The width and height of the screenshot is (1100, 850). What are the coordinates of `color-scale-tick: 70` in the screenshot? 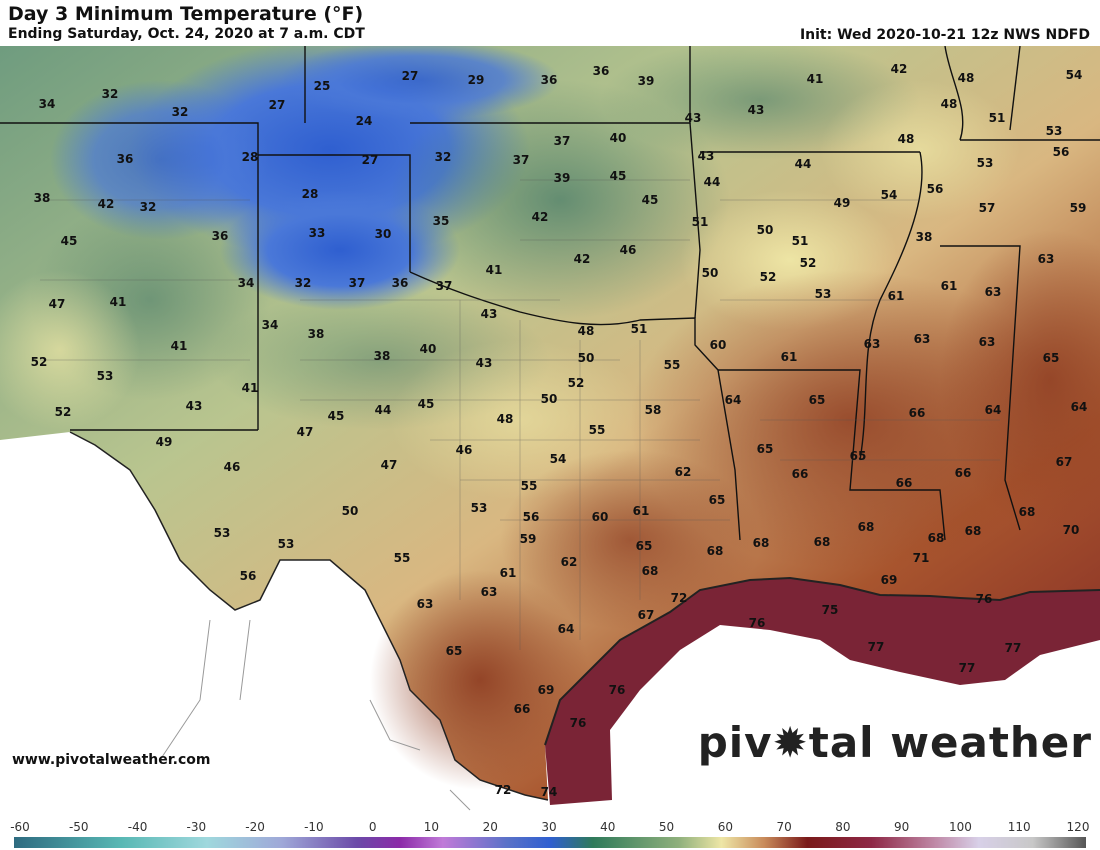 It's located at (784, 827).